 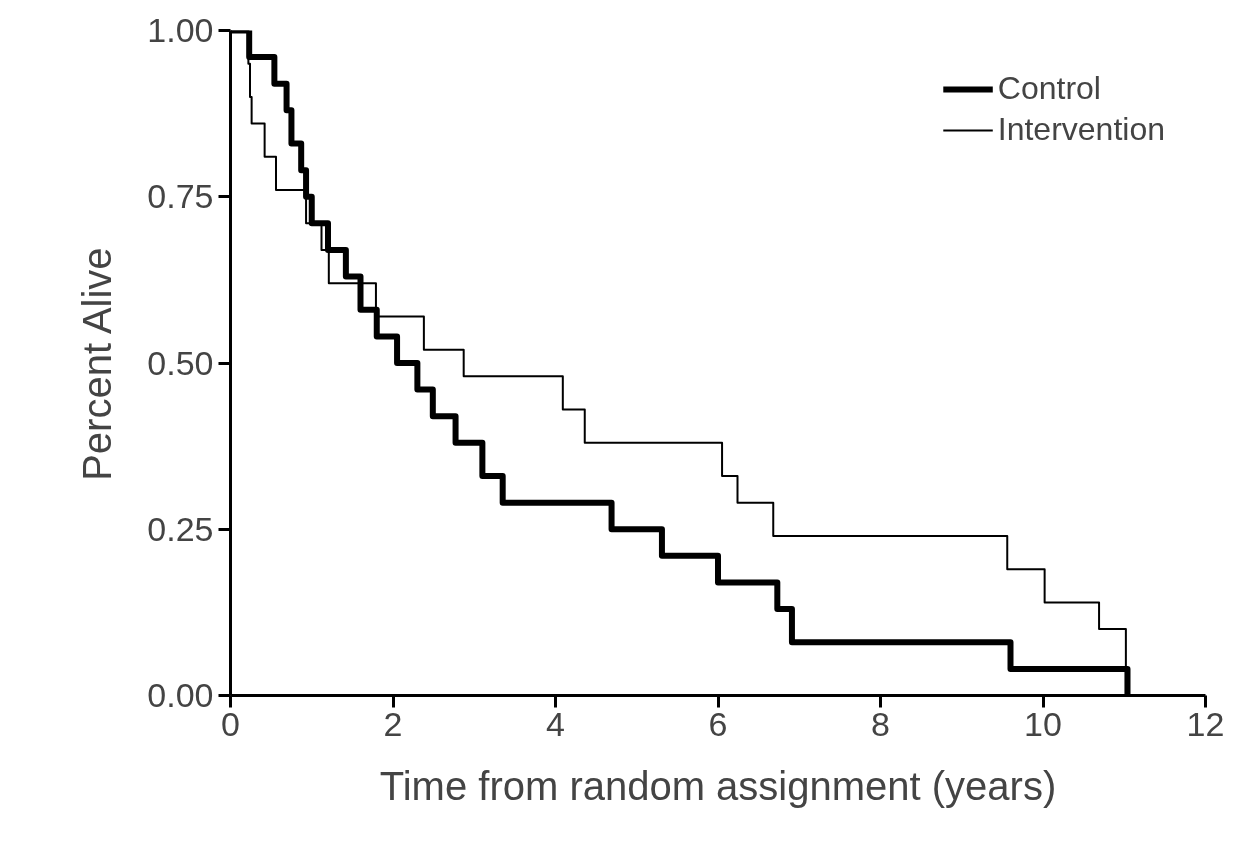 I want to click on x-axis-title: Time from random assignment (years), so click(x=718, y=785).